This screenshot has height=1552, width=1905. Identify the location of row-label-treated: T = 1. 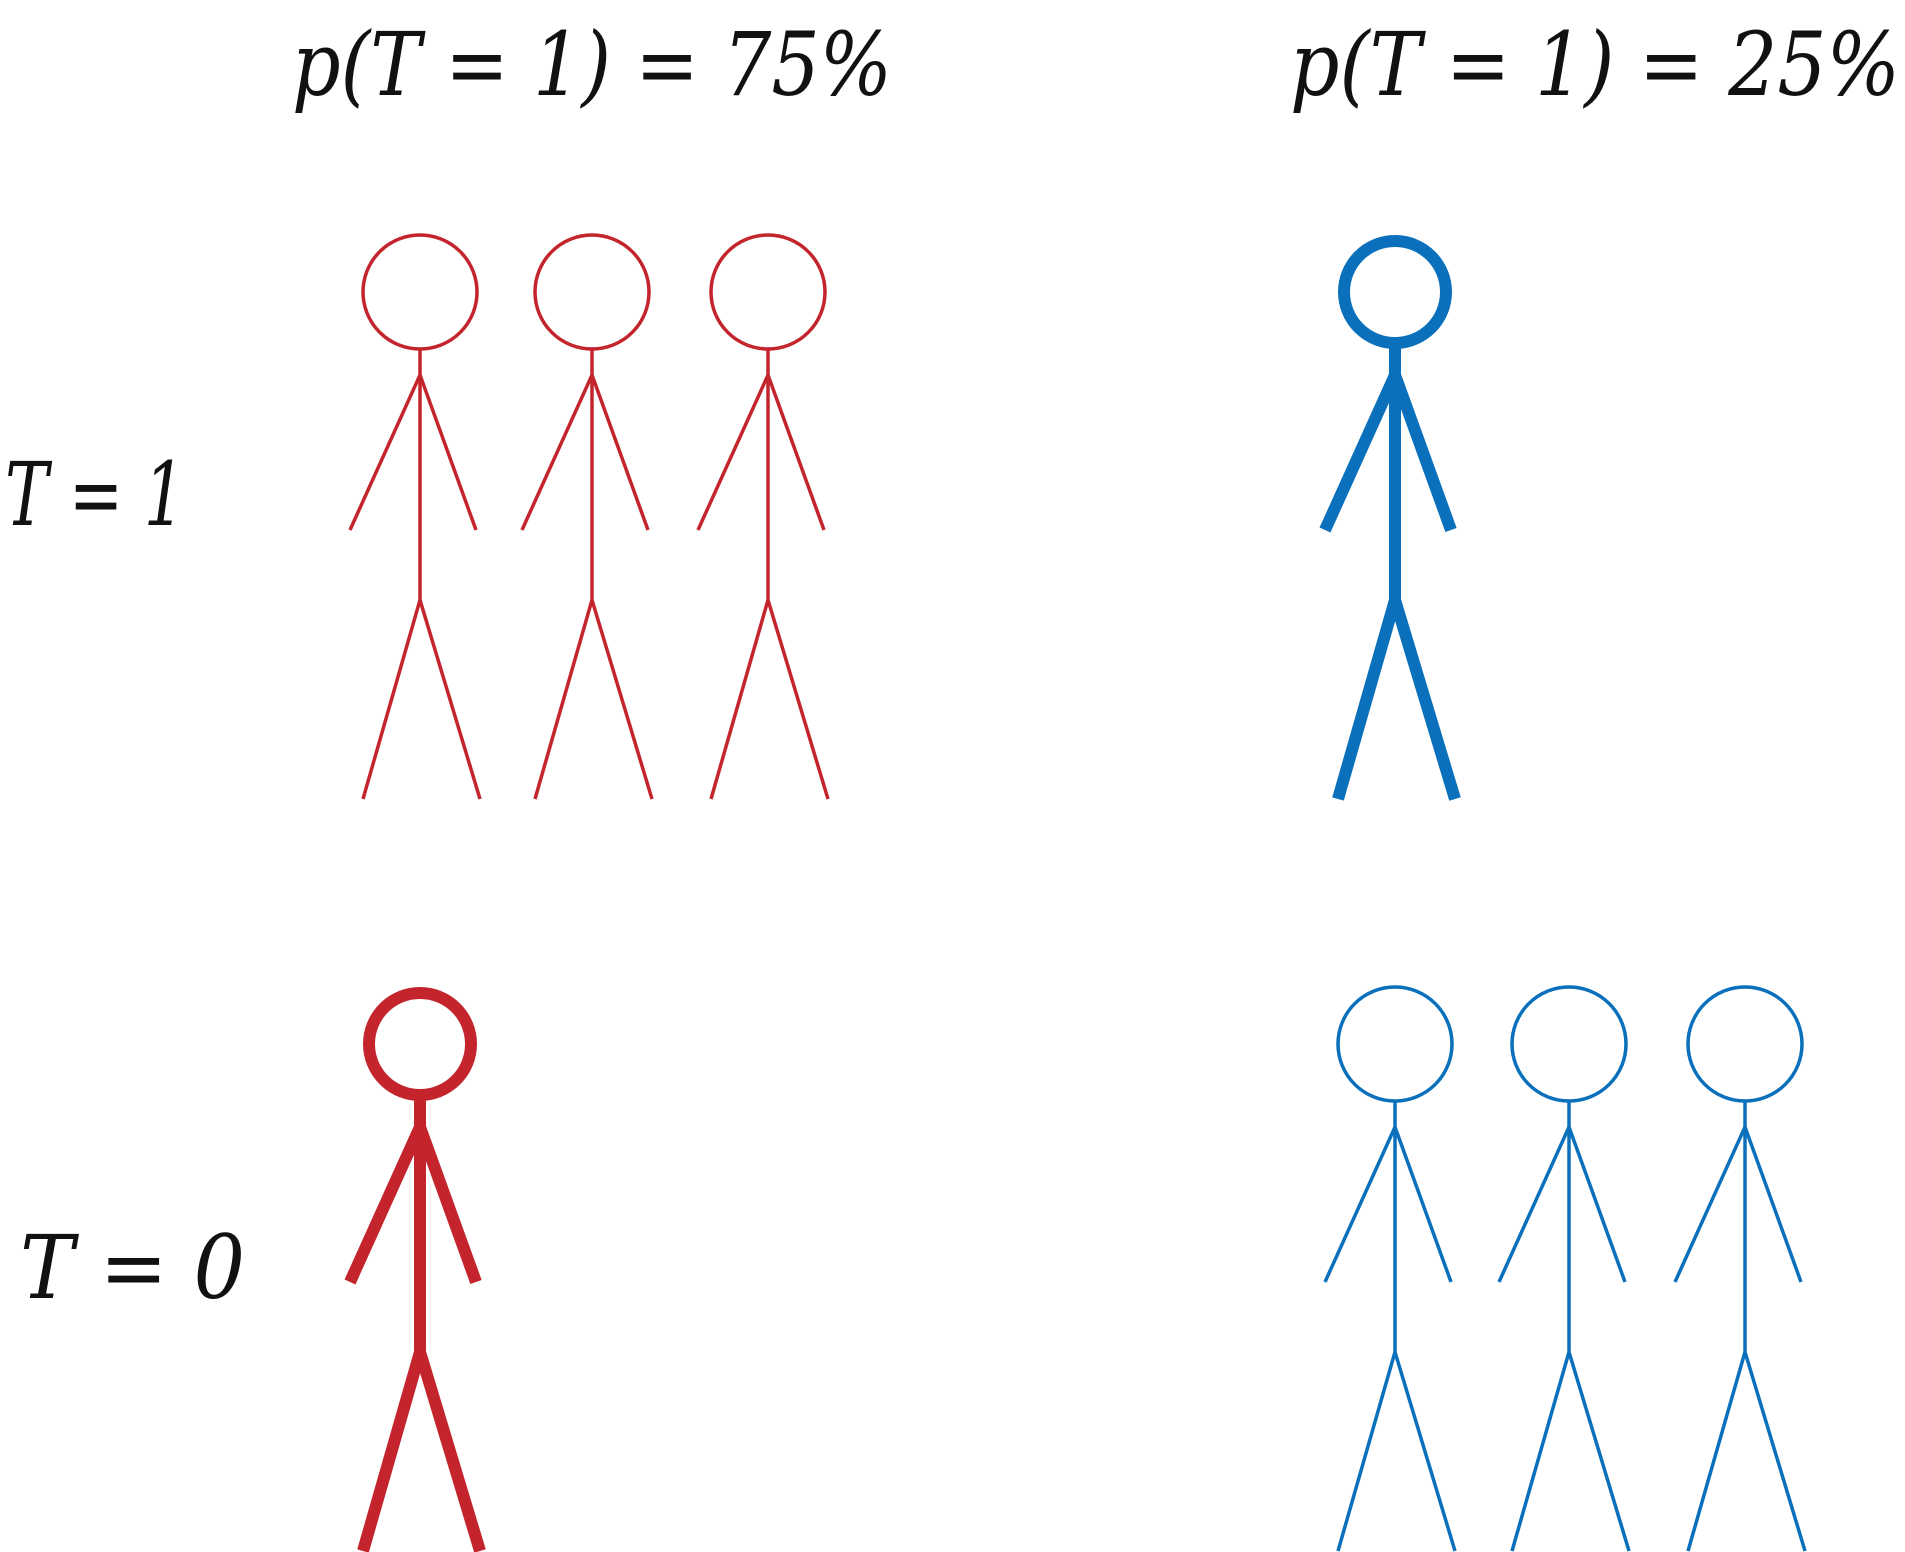
(95, 494).